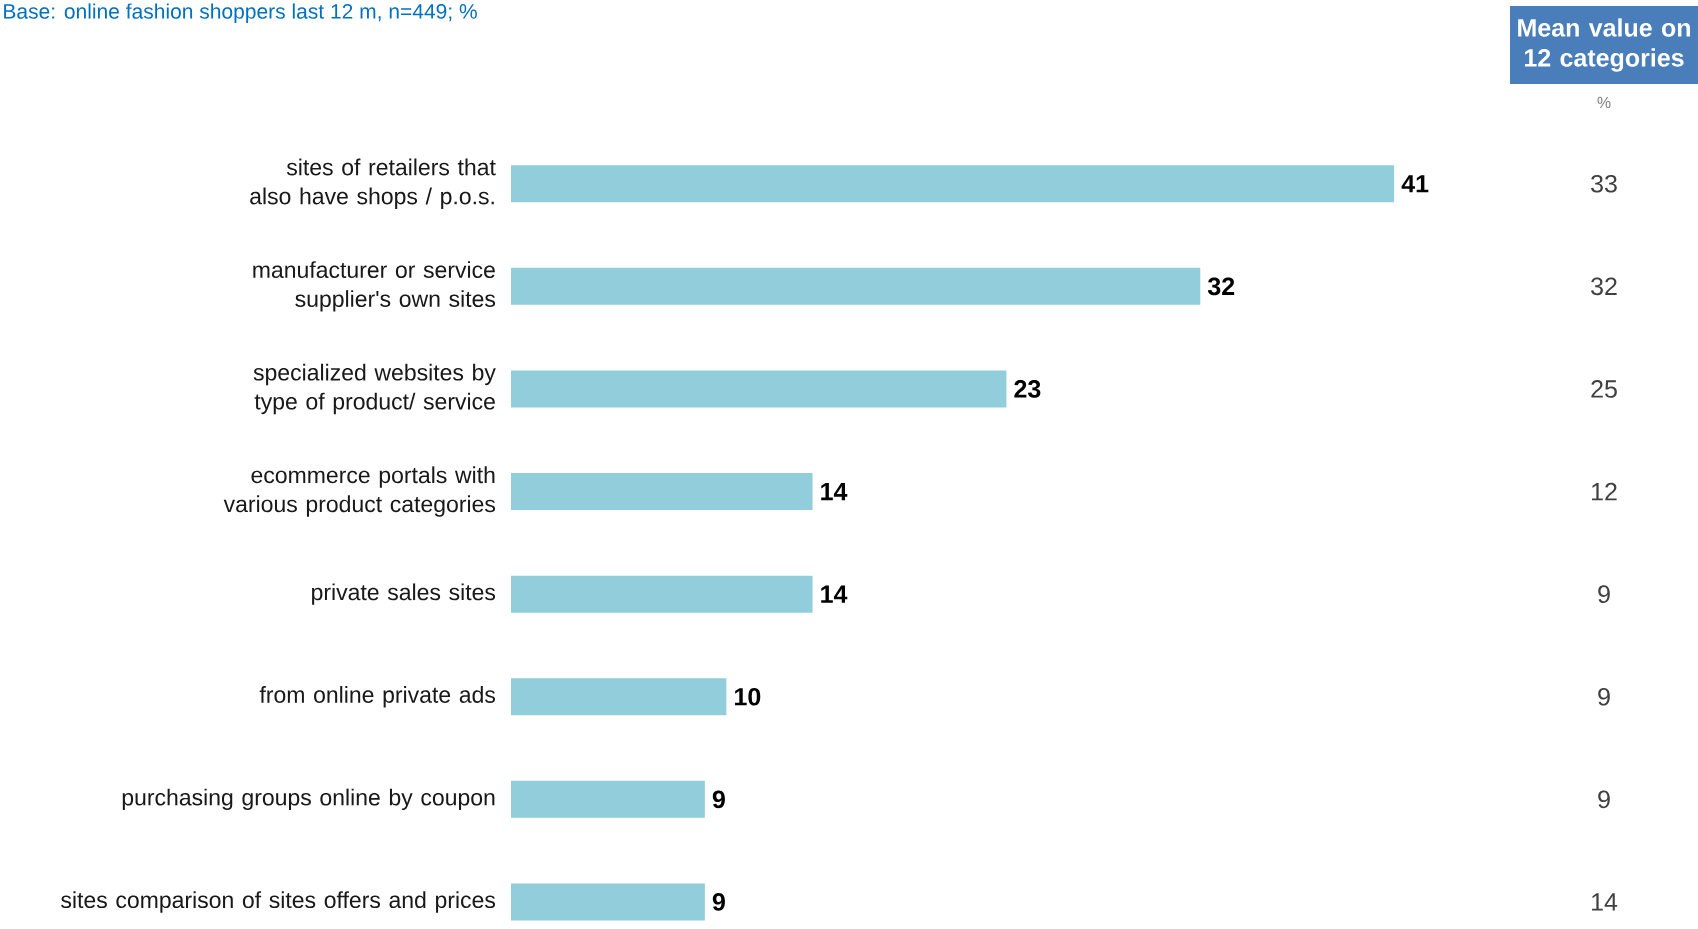  What do you see at coordinates (359, 491) in the screenshot?
I see `y-tick-label: ecommerce portals with various product categories` at bounding box center [359, 491].